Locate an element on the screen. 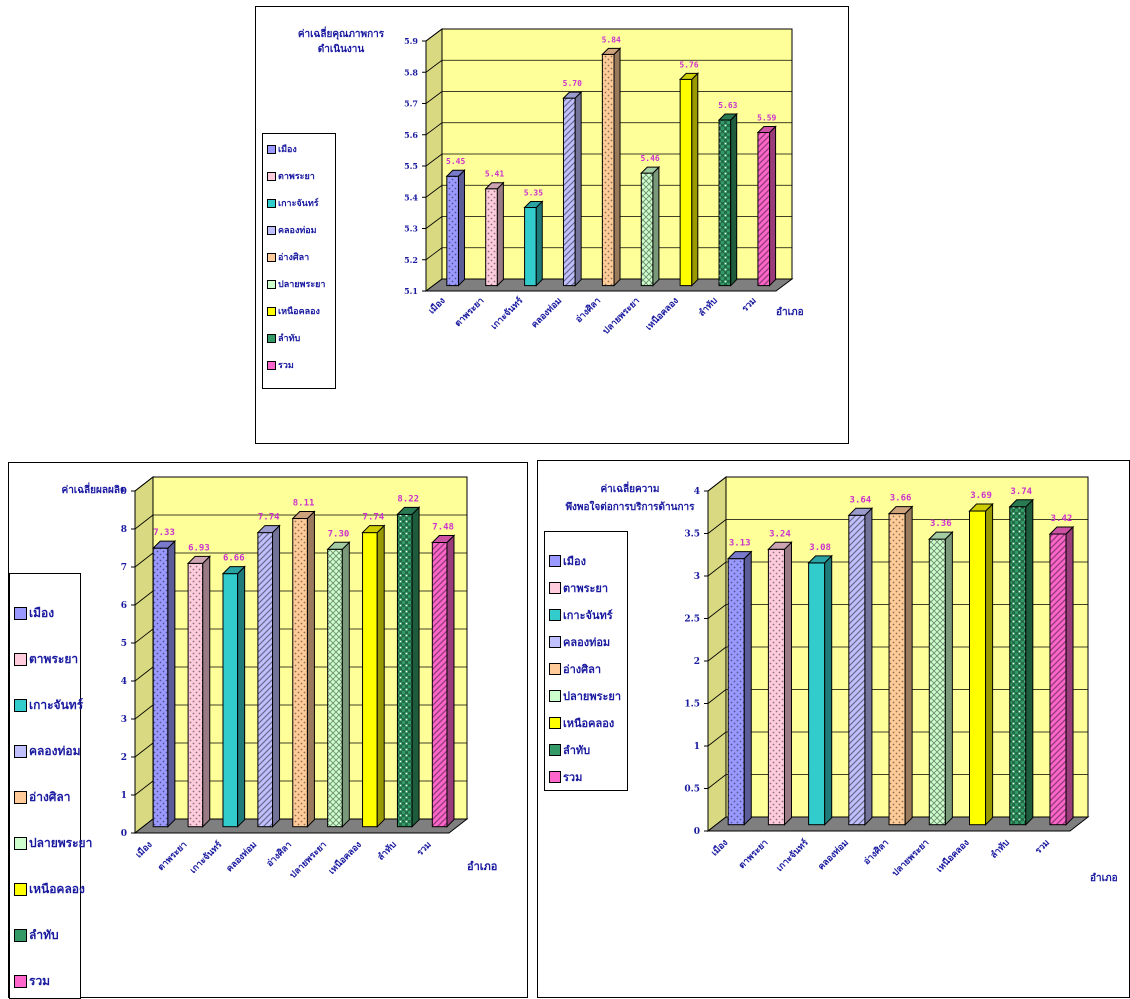  value-label: 3.08 is located at coordinates (820, 548).